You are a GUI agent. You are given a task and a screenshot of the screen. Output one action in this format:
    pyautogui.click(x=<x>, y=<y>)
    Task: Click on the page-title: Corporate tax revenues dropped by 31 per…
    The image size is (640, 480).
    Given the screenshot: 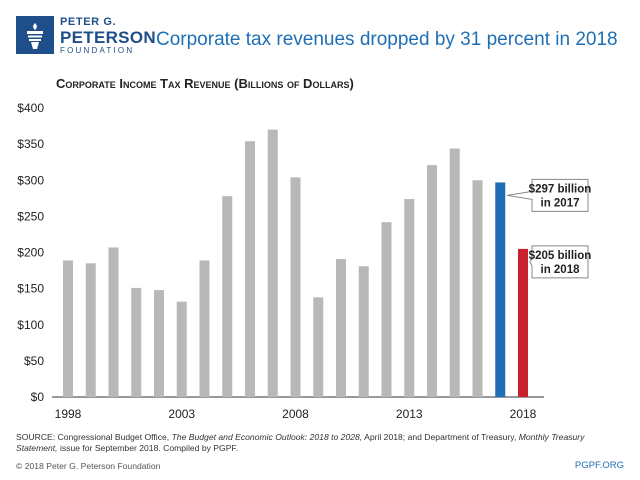 What is the action you would take?
    pyautogui.click(x=387, y=39)
    